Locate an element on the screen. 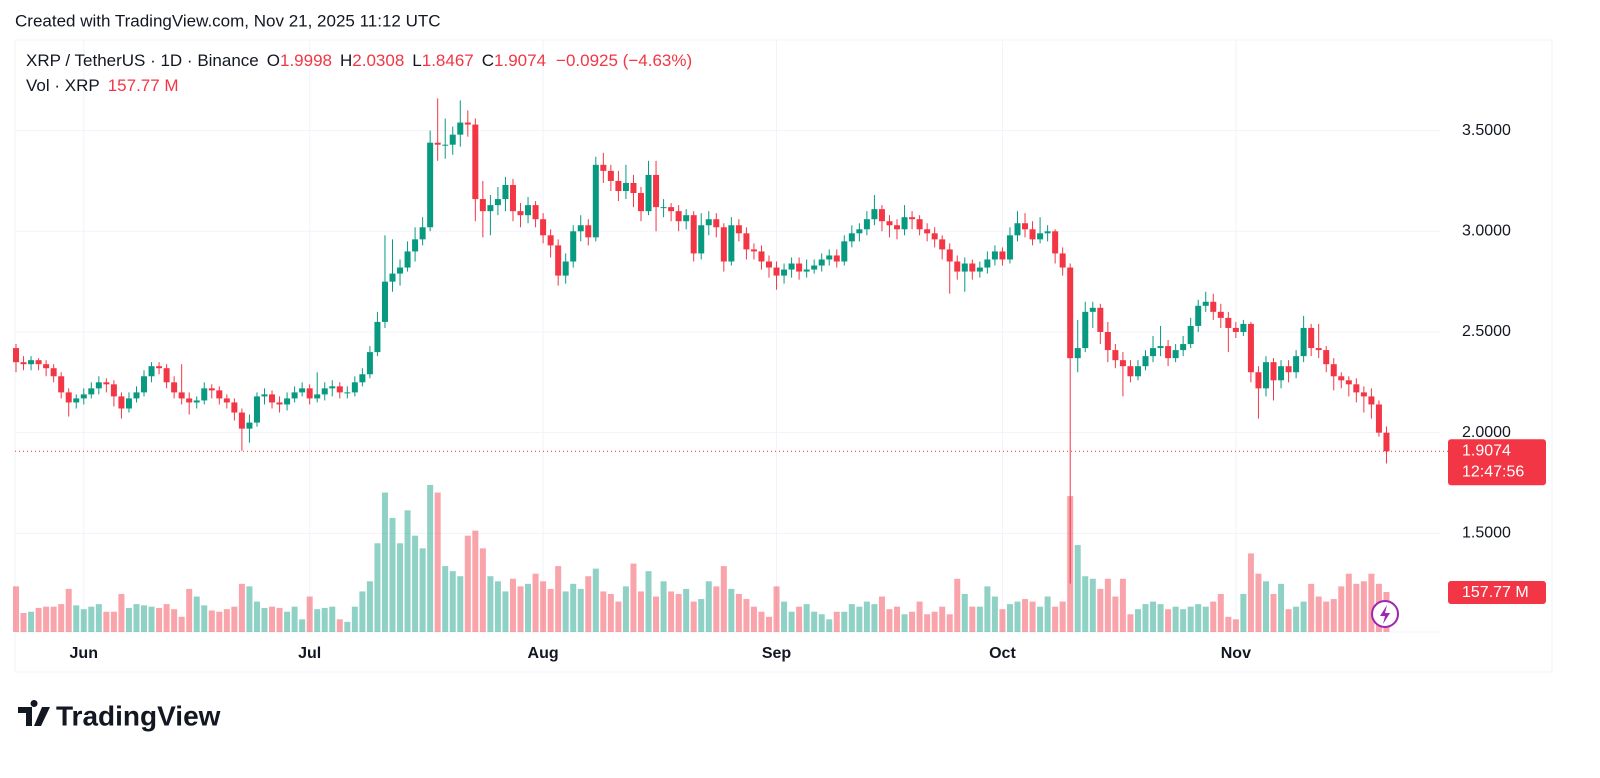 This screenshot has width=1600, height=778. symbol: XRP / TetherUS · 1D · Binance is located at coordinates (142, 60).